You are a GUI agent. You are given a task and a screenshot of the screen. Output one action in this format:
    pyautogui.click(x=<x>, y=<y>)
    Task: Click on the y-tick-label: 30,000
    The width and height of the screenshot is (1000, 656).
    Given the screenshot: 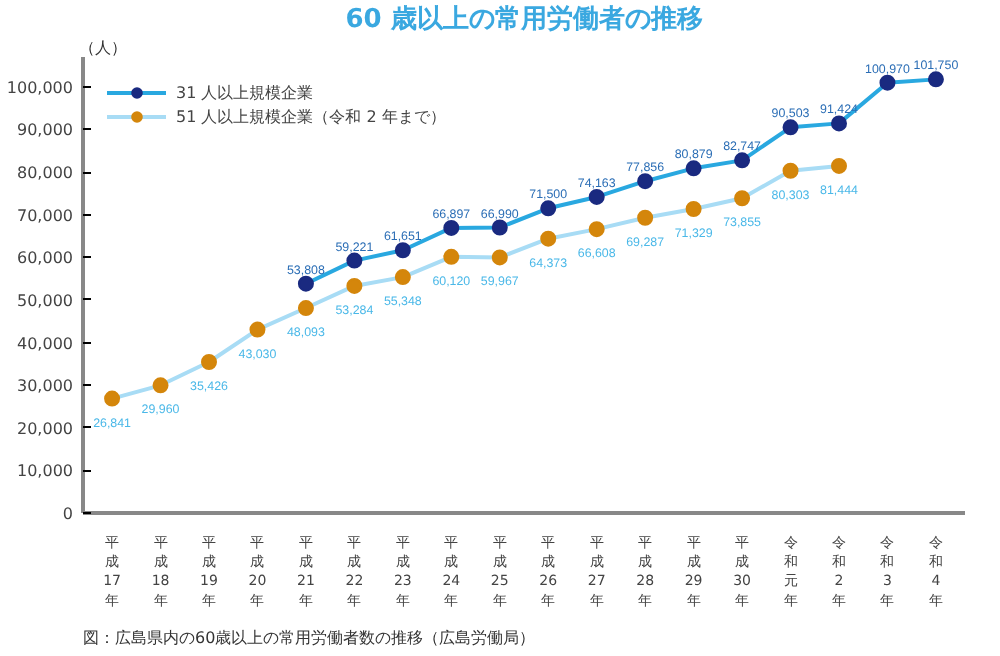 What is the action you would take?
    pyautogui.click(x=45, y=386)
    